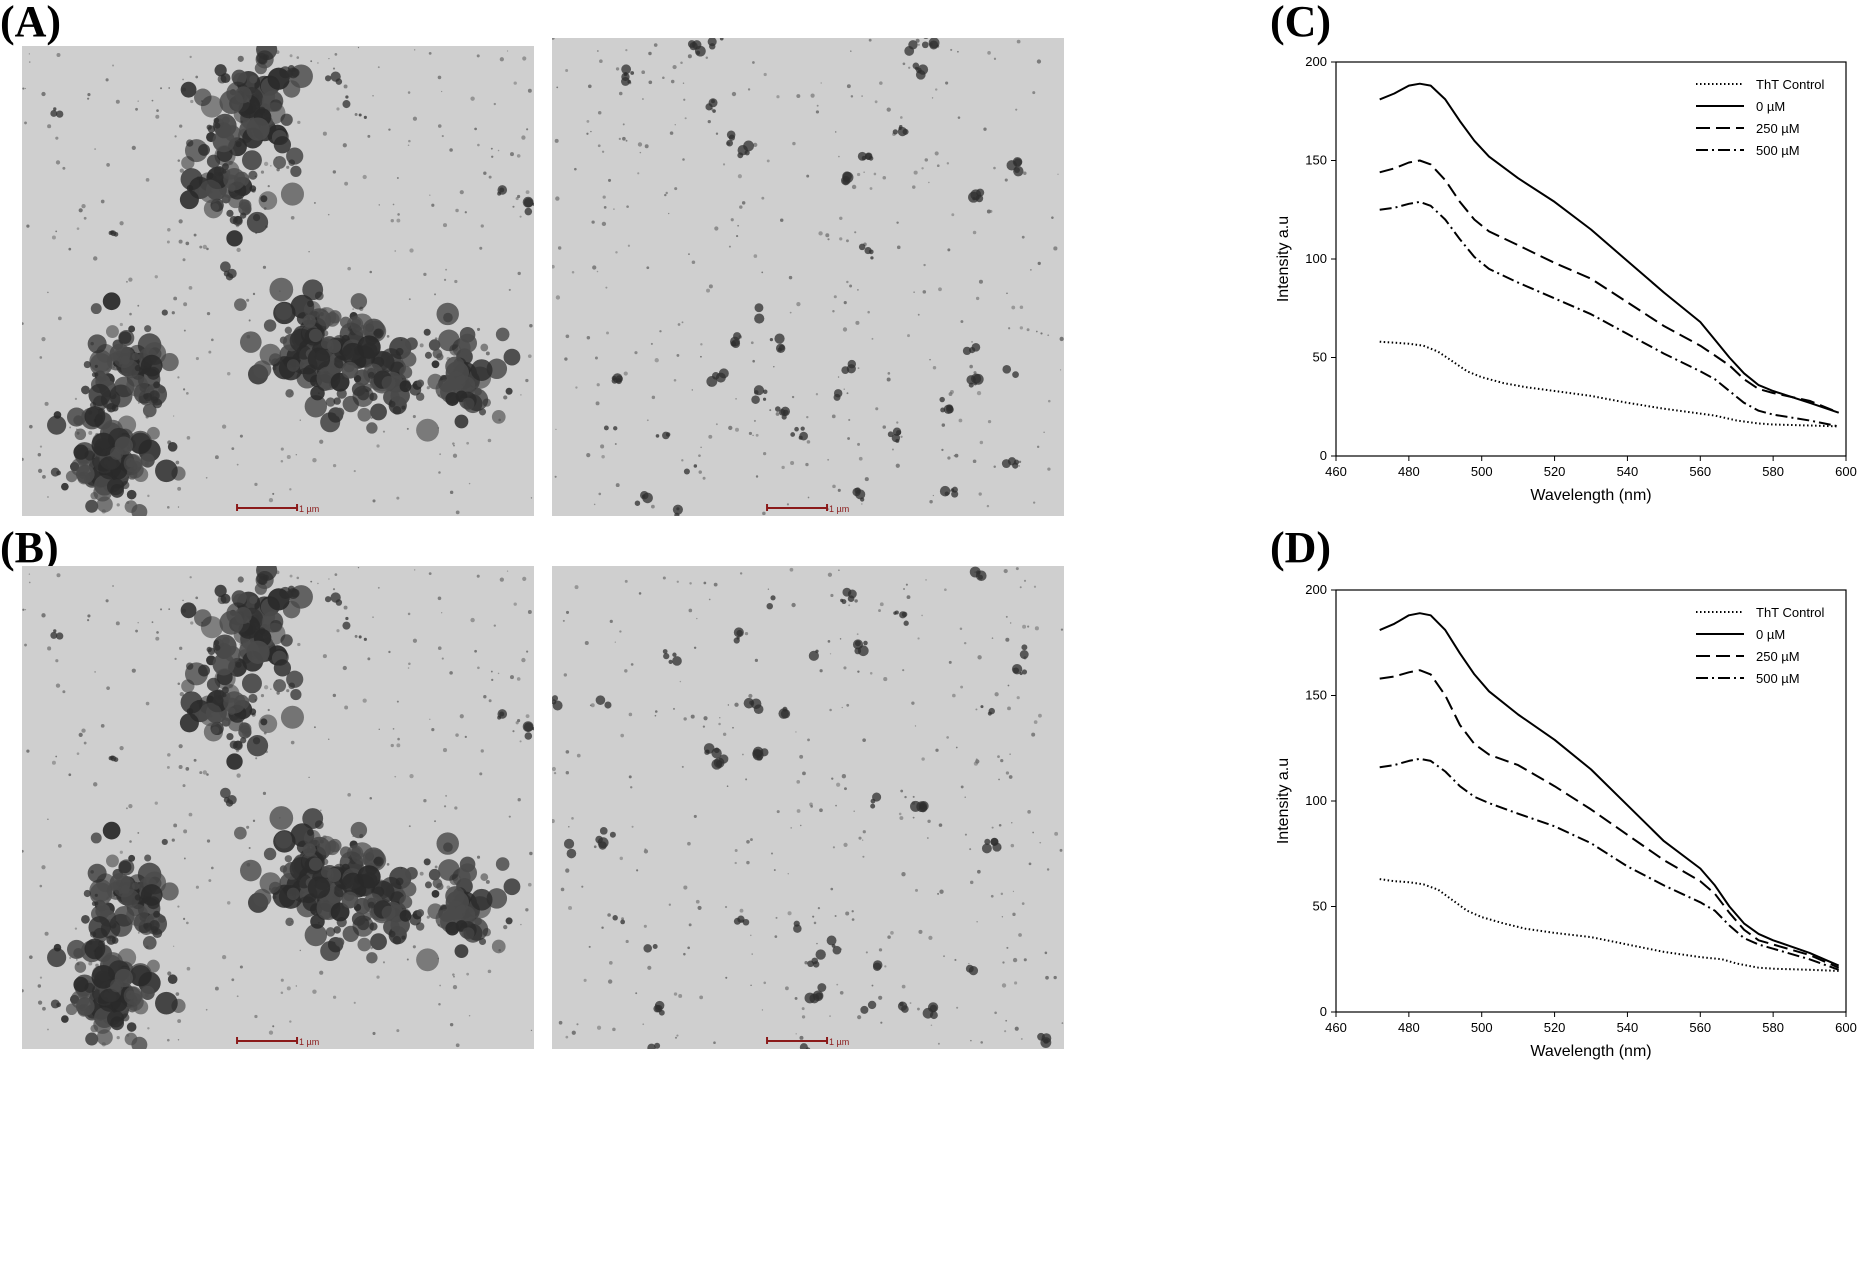  I want to click on y-tick-label: 100, so click(1316, 258).